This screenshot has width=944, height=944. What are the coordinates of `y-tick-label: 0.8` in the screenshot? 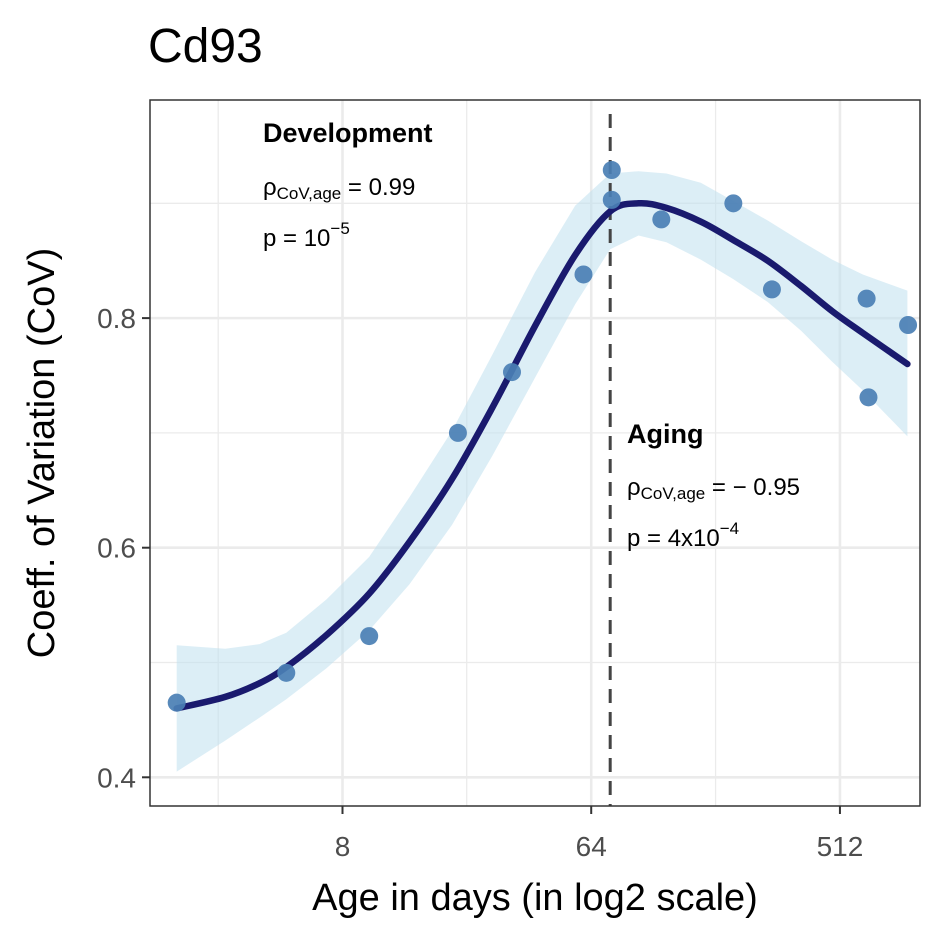 It's located at (116, 318).